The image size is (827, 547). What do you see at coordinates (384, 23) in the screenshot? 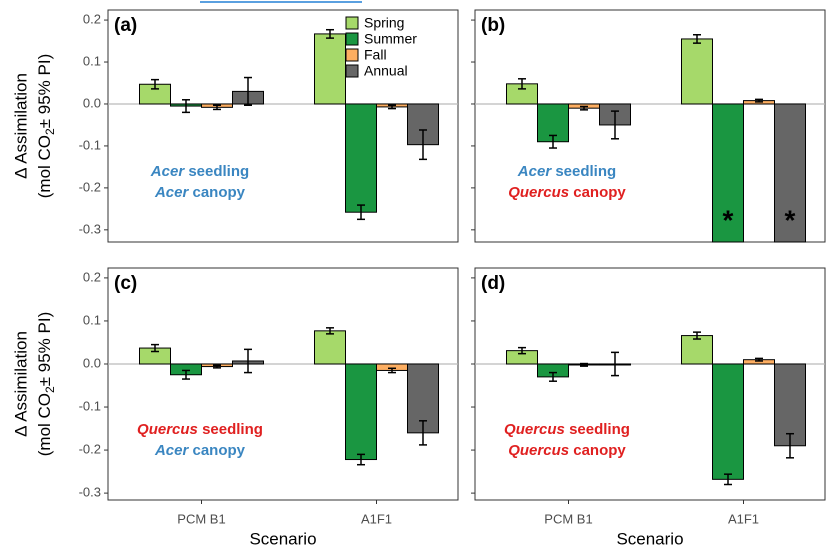
I see `legend-label: Spring` at bounding box center [384, 23].